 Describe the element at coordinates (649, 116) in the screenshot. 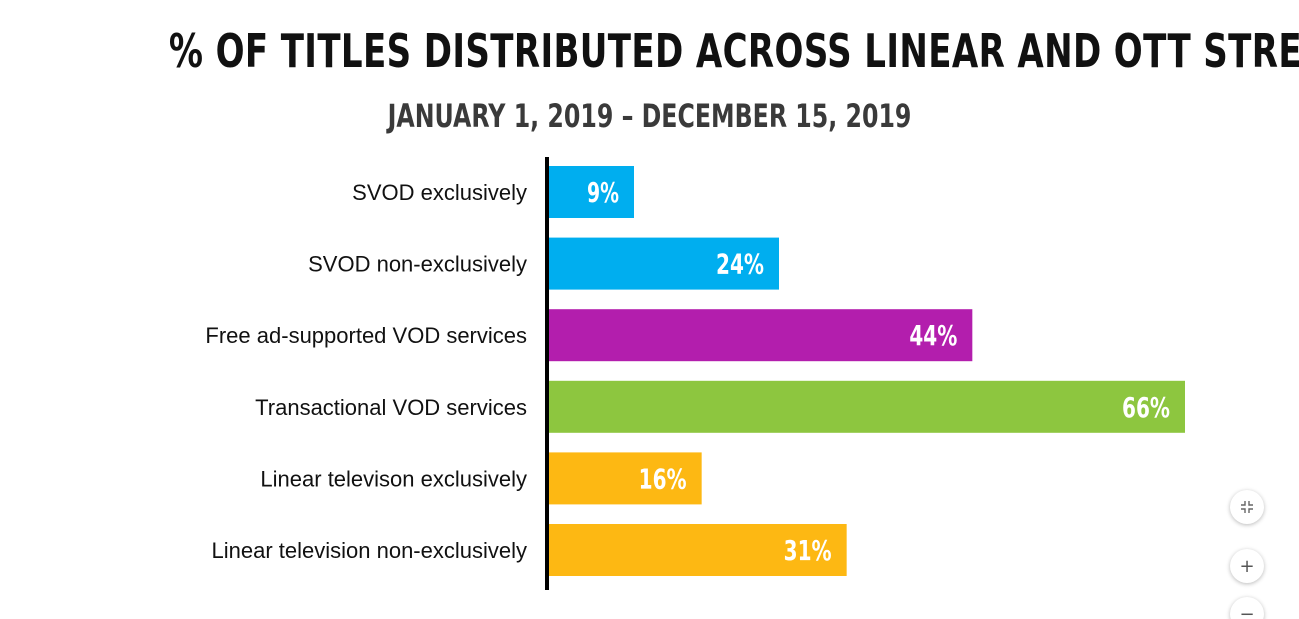

I see `chart-subtitle: JANUARY 1, 2019 – DECEMBER 15, 2019` at that location.